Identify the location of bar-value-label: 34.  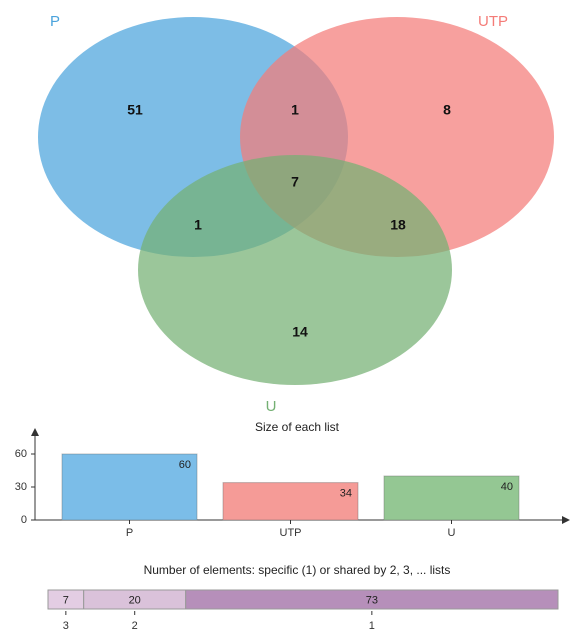
(346, 494).